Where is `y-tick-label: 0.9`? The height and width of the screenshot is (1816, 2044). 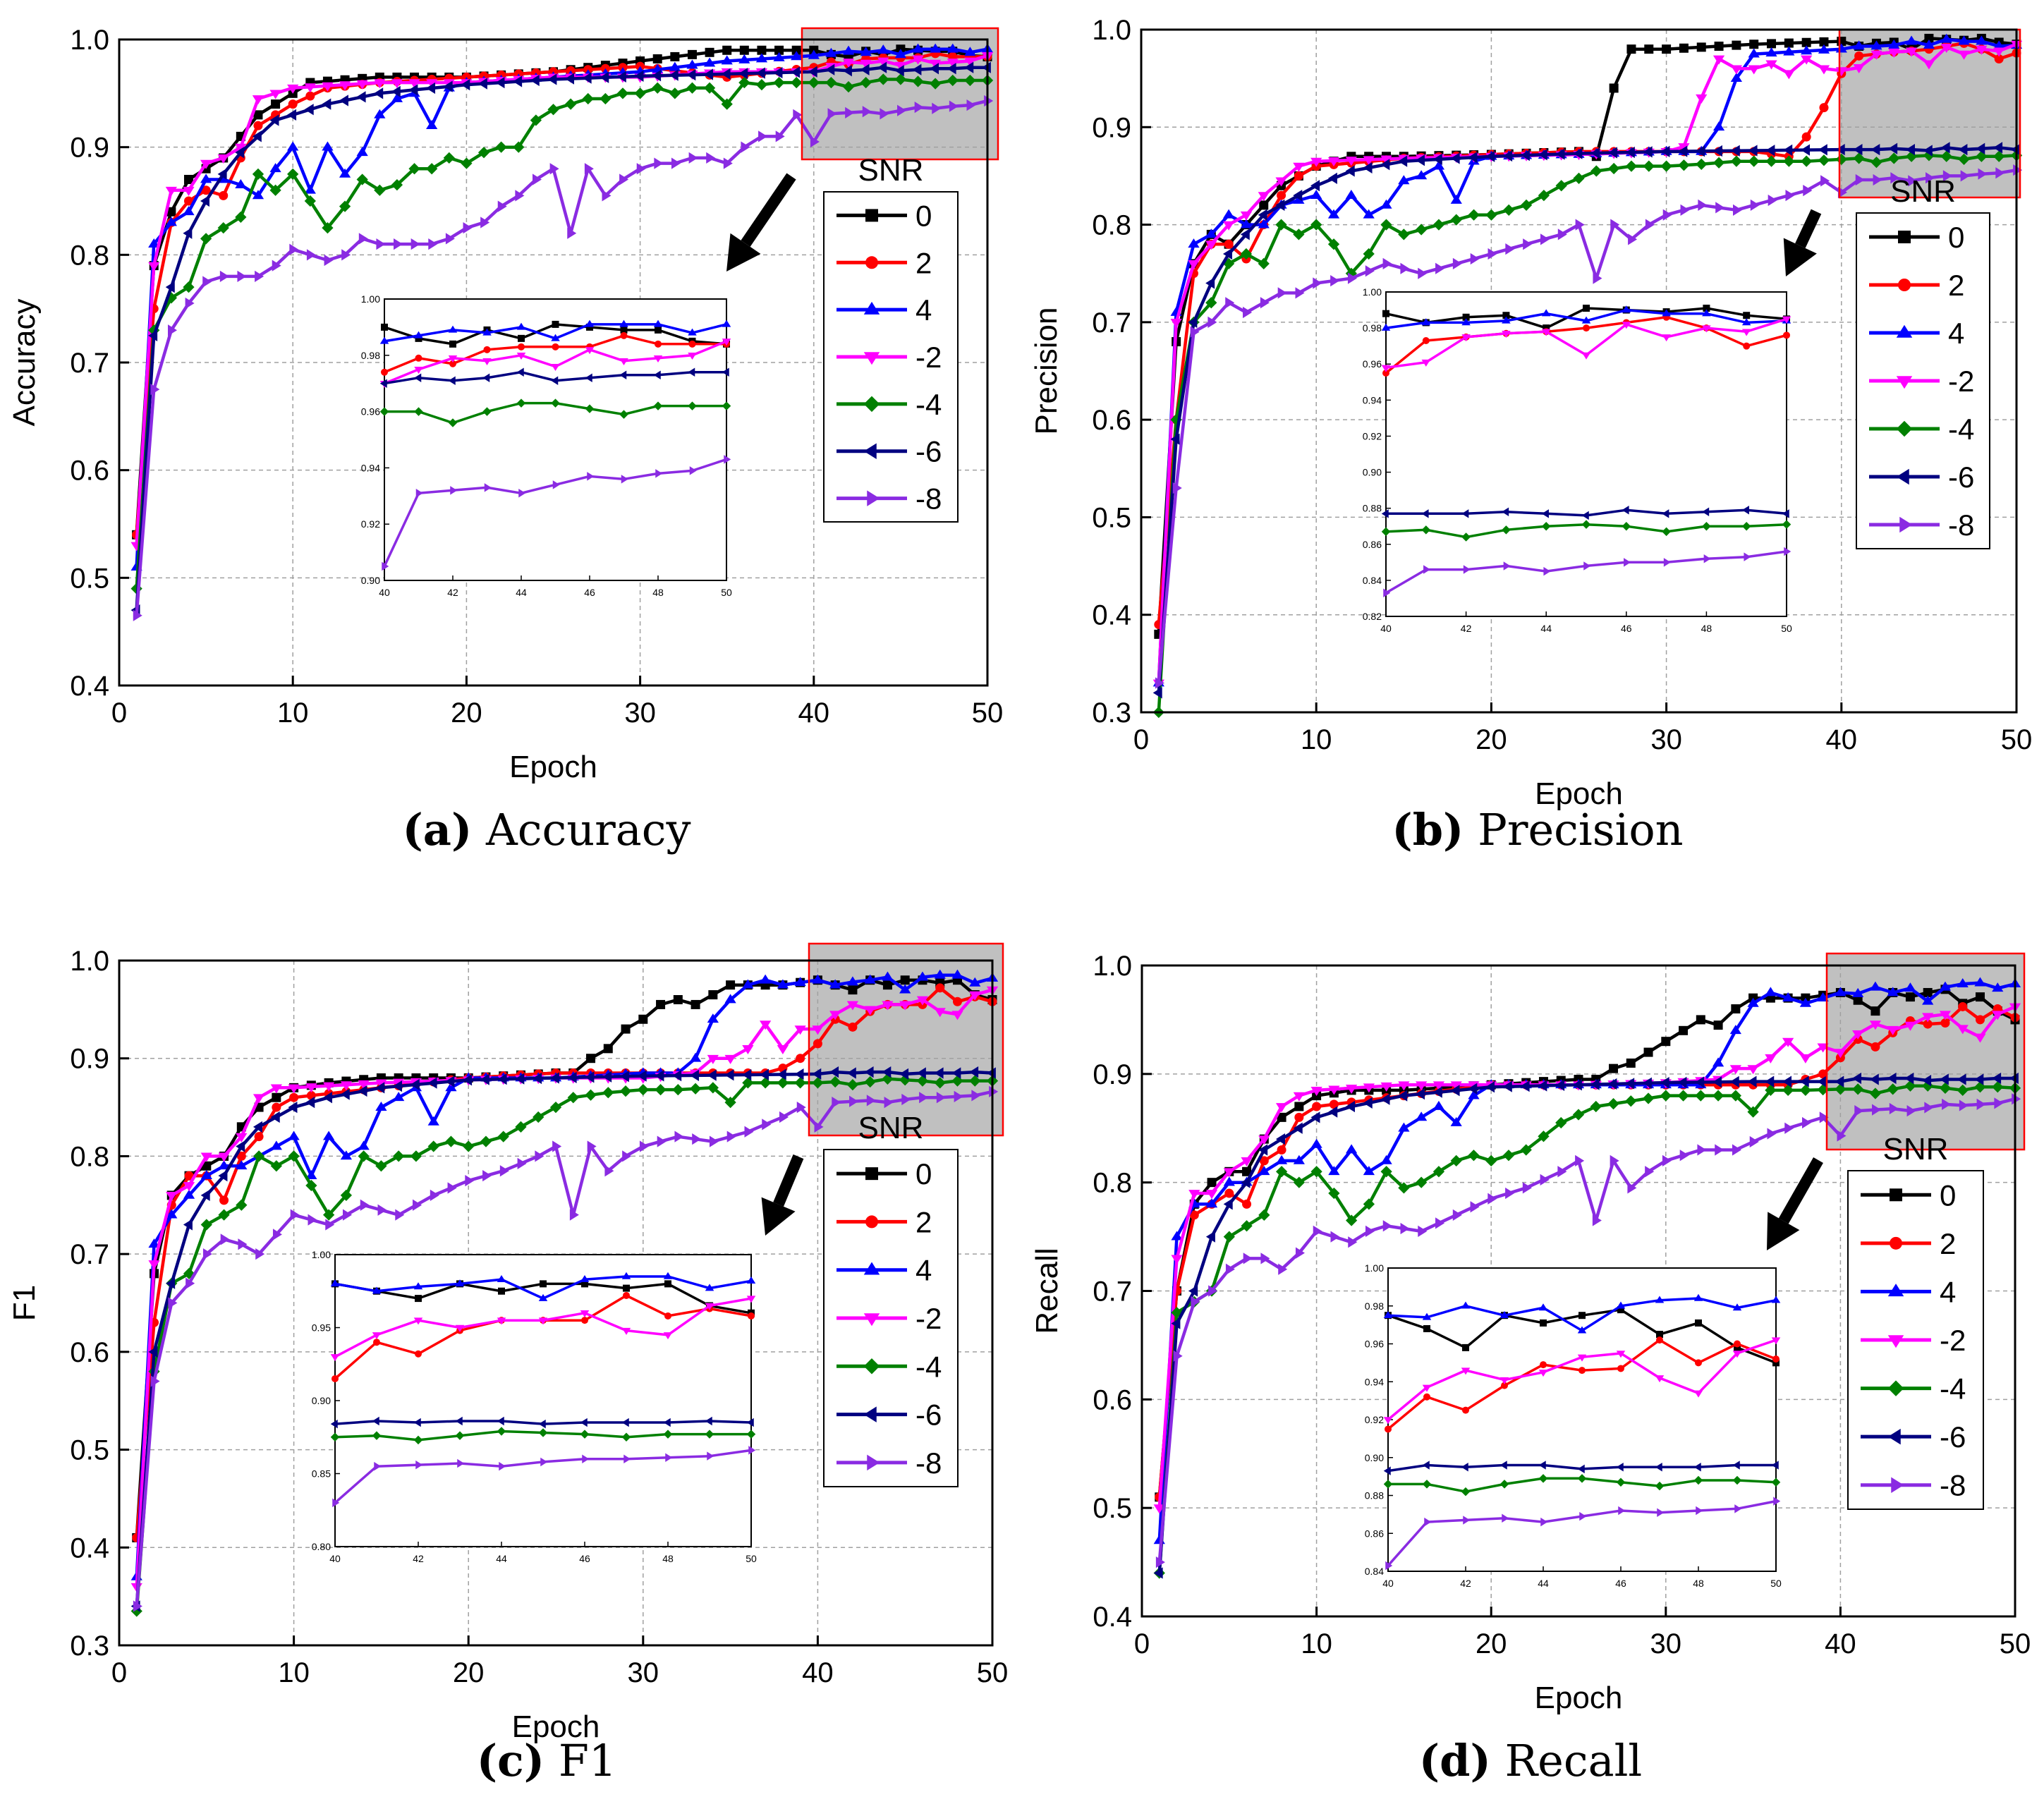
y-tick-label: 0.9 is located at coordinates (89, 148).